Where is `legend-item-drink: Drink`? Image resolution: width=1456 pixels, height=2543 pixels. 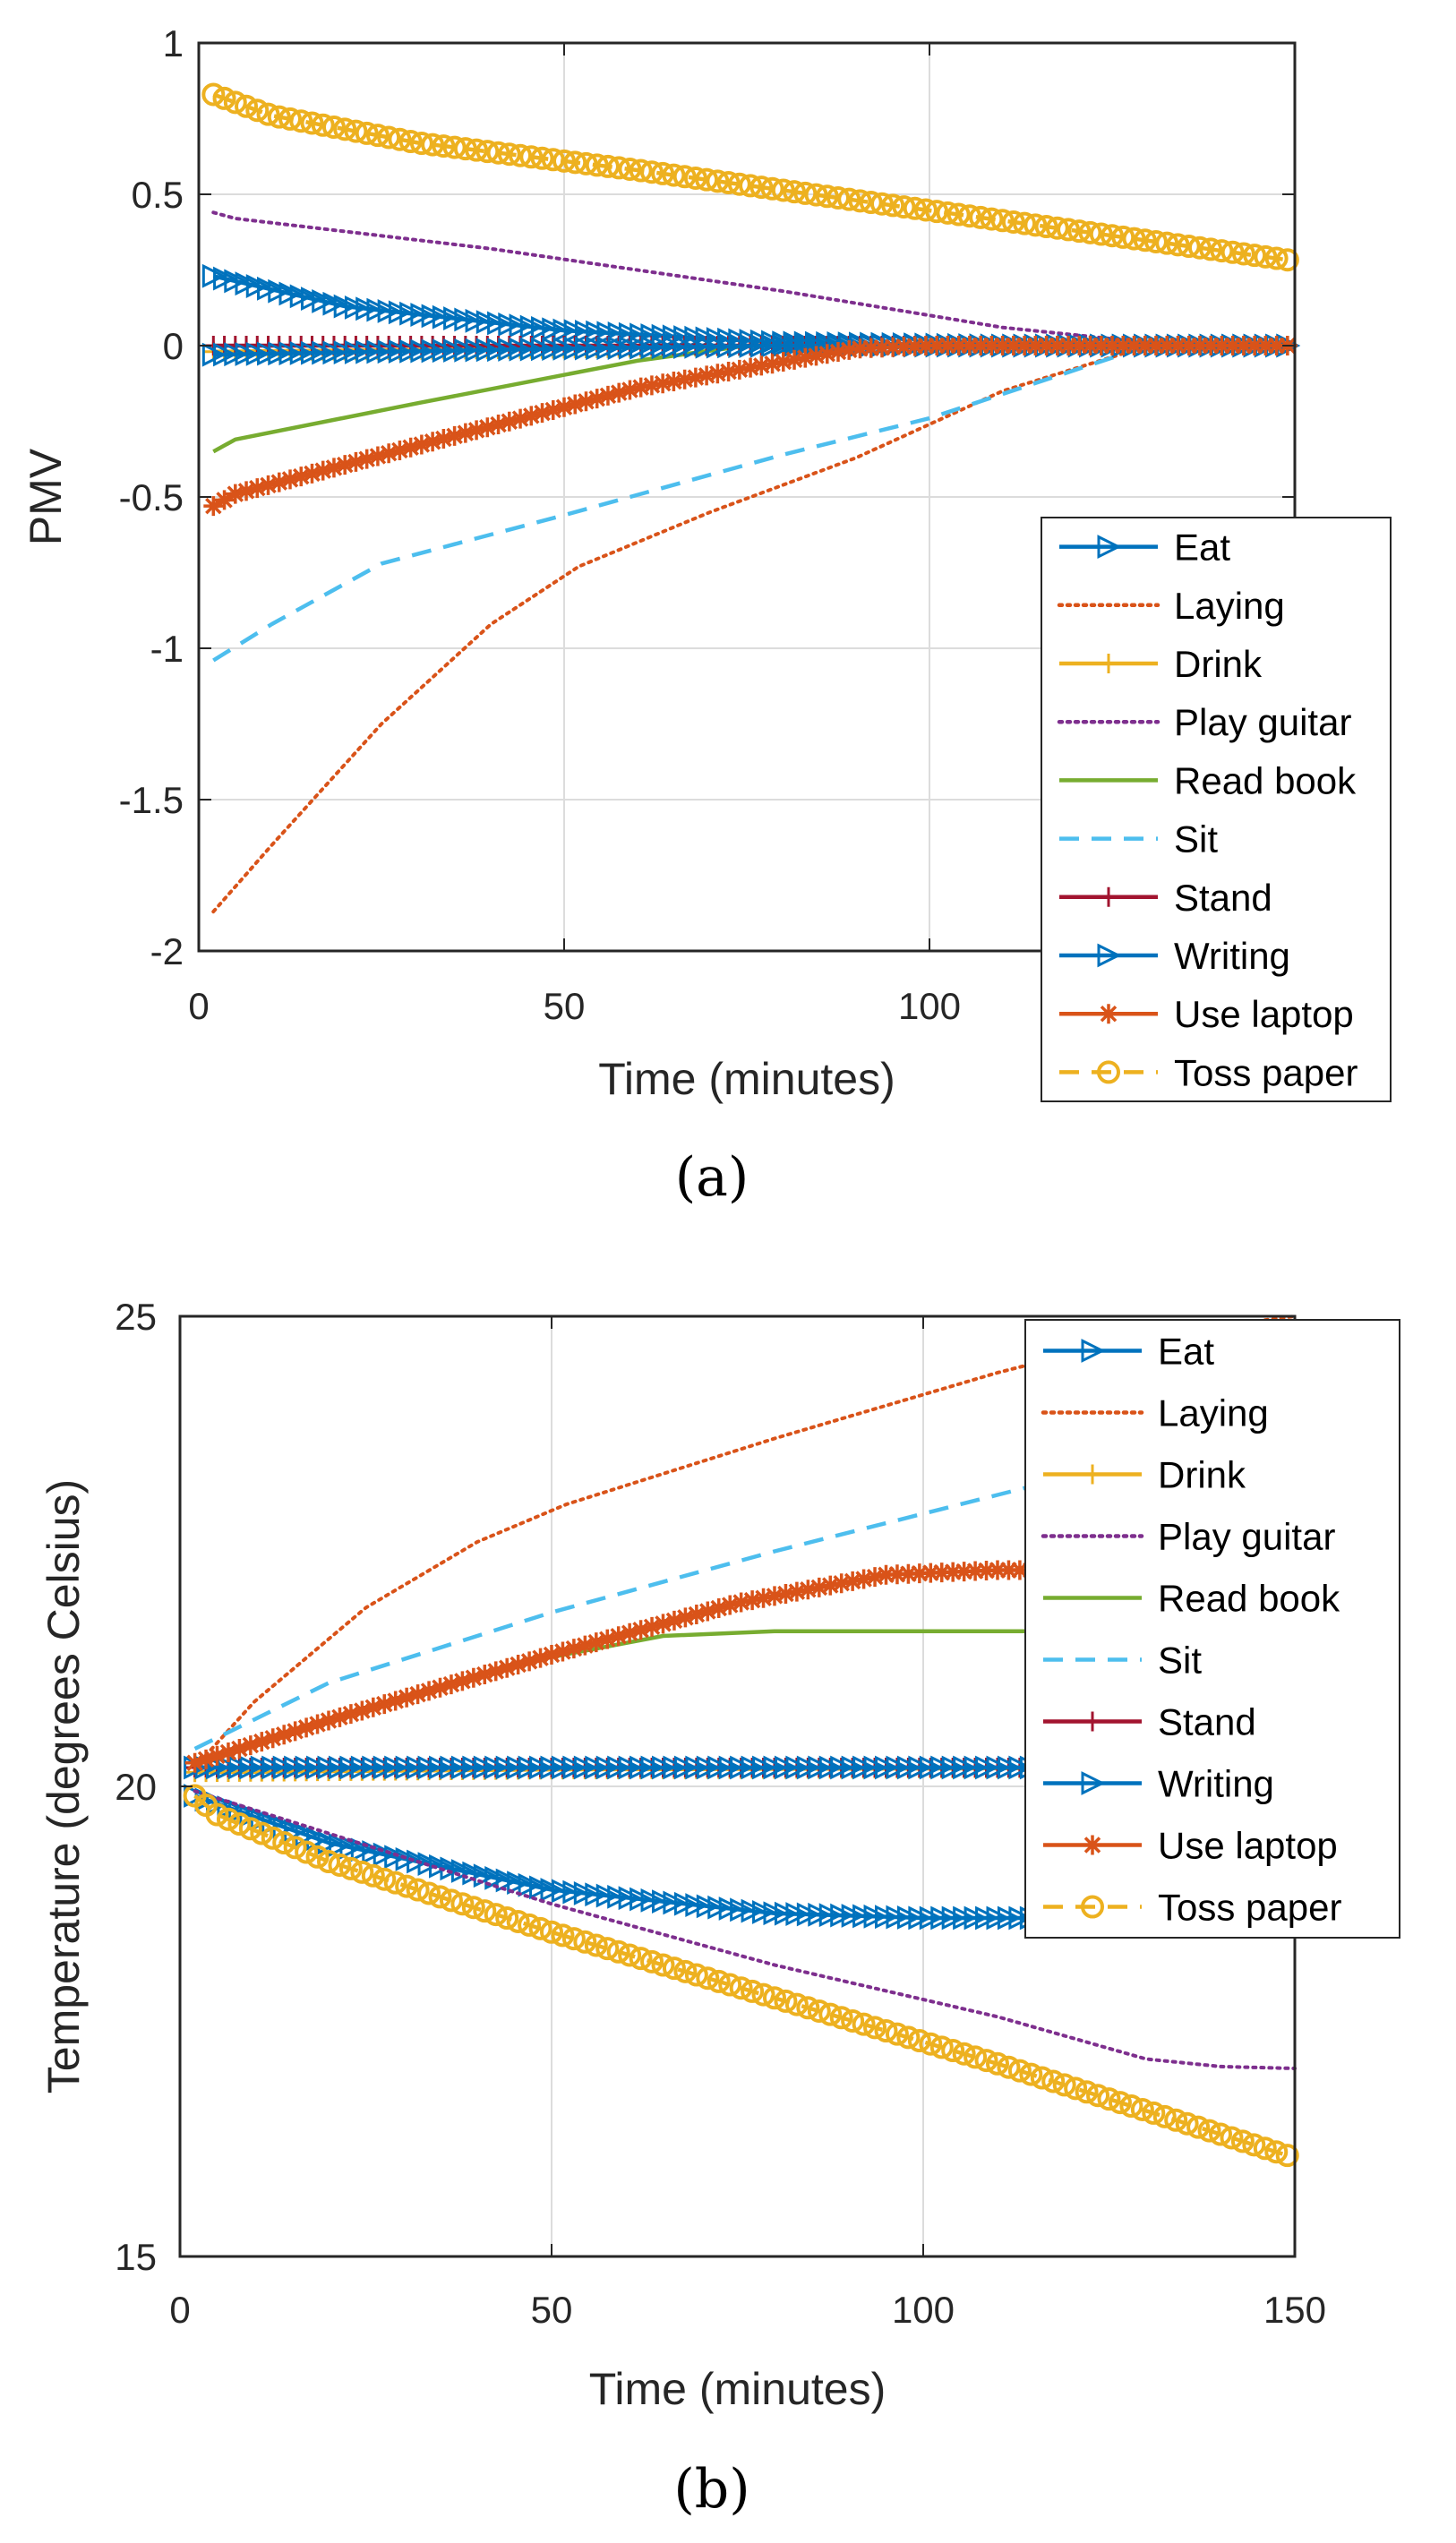 legend-item-drink: Drink is located at coordinates (1161, 664).